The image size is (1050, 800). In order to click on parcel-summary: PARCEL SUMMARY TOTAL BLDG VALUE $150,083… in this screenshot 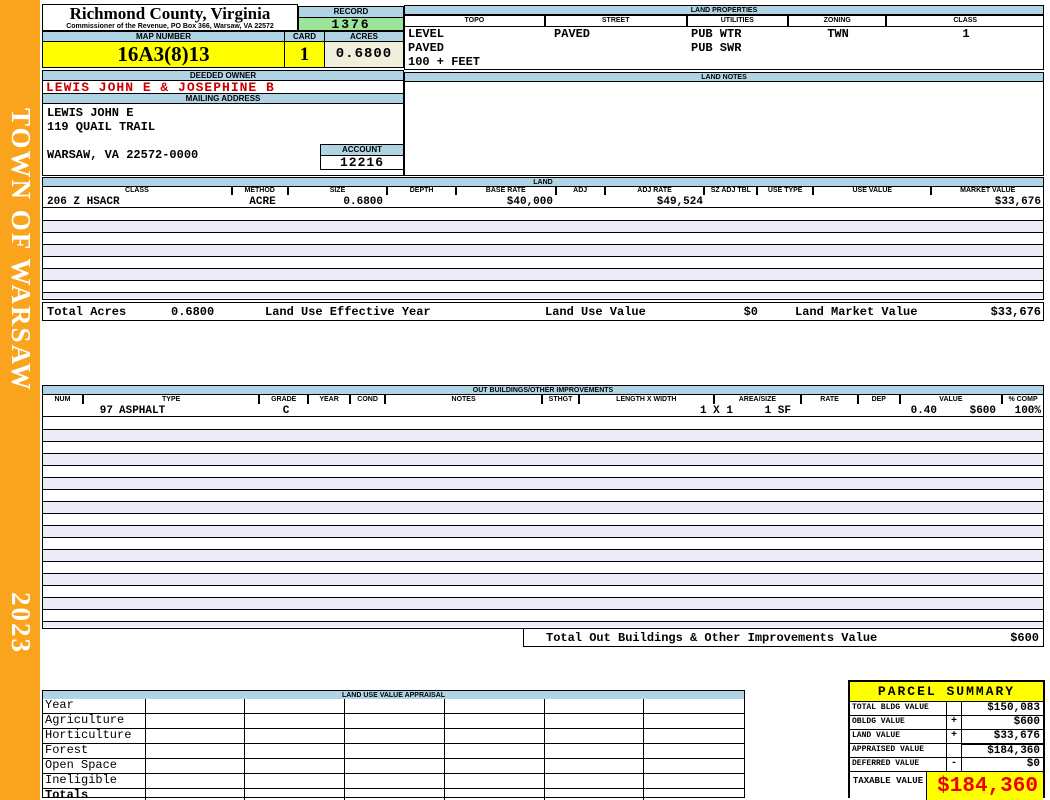, I will do `click(946, 740)`.